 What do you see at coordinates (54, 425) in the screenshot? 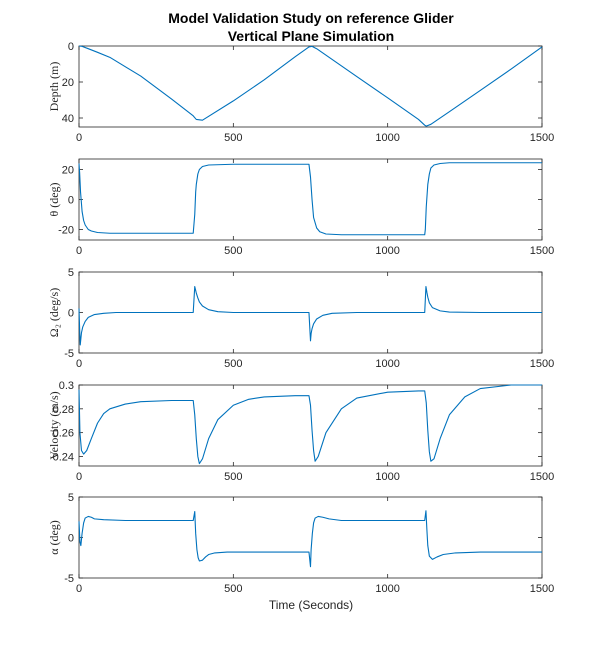
I see `y-axis-label: Velocity (m/s)` at bounding box center [54, 425].